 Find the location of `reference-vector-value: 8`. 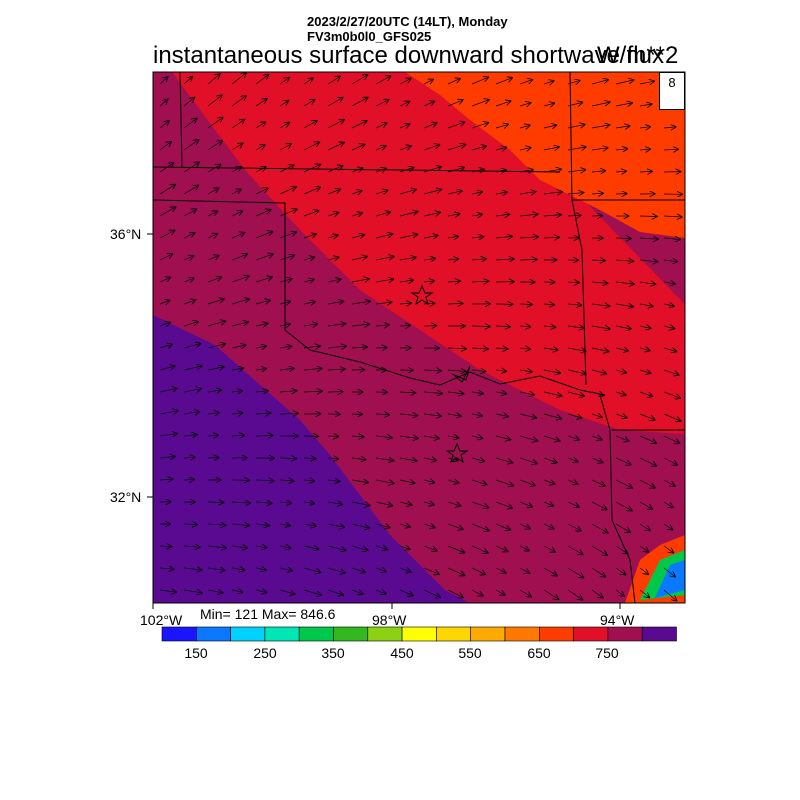

reference-vector-value: 8 is located at coordinates (672, 82).